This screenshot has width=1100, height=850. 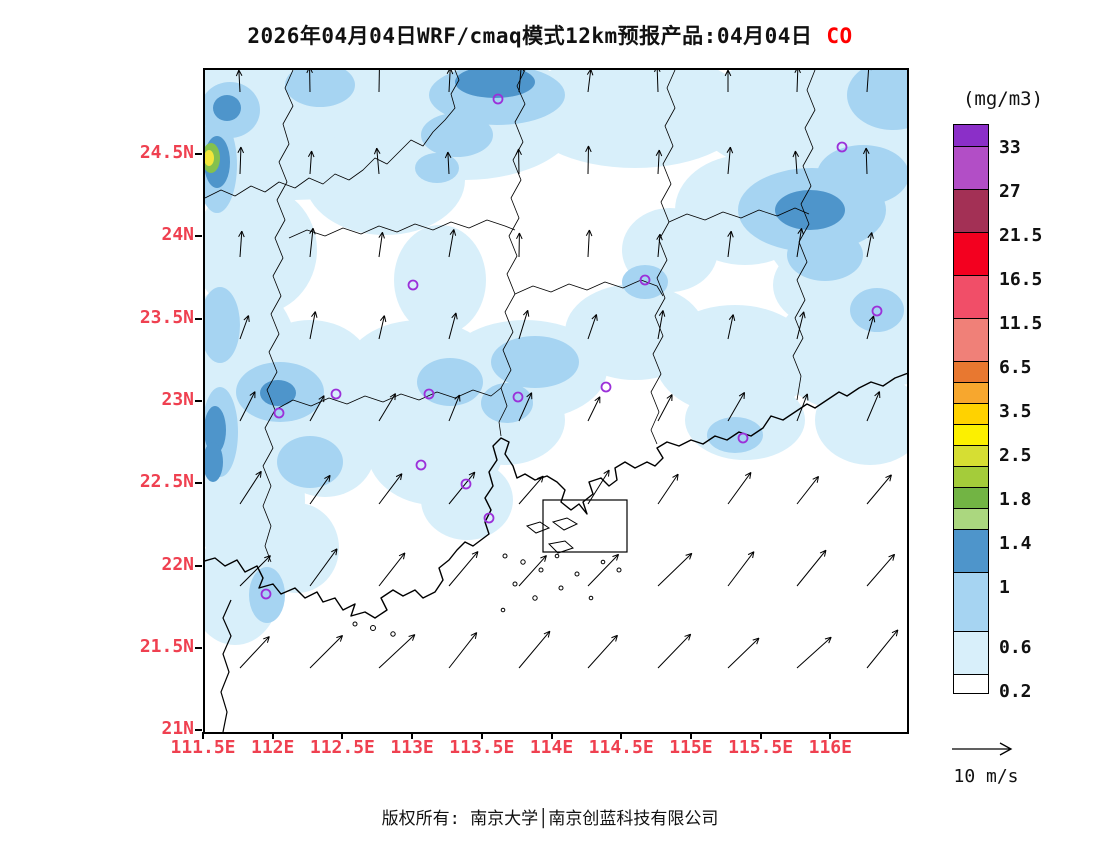 What do you see at coordinates (986, 776) in the screenshot?
I see `wind-scale-label: 10 m/s` at bounding box center [986, 776].